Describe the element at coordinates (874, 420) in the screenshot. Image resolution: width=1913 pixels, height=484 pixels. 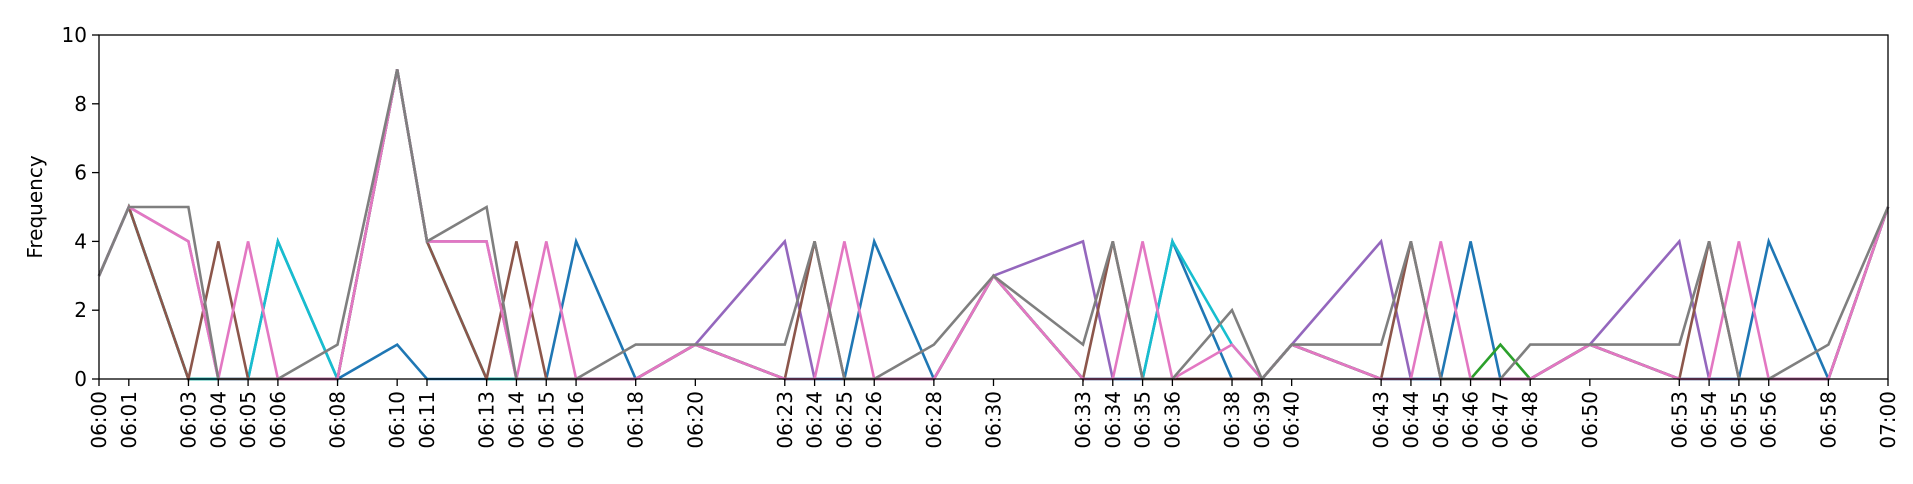
I see `x-tick-label: 06:26` at that location.